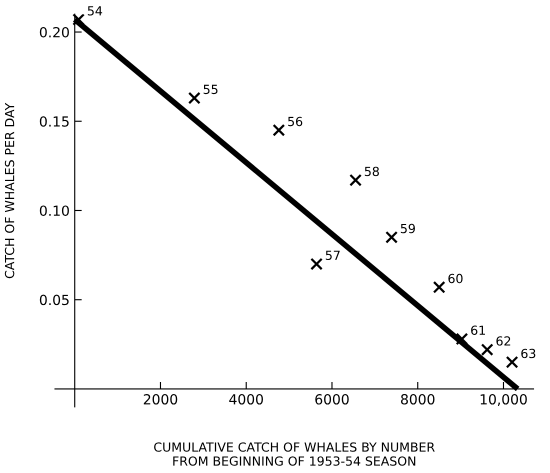 This screenshot has width=550, height=473. What do you see at coordinates (478, 330) in the screenshot?
I see `annotation: 61` at bounding box center [478, 330].